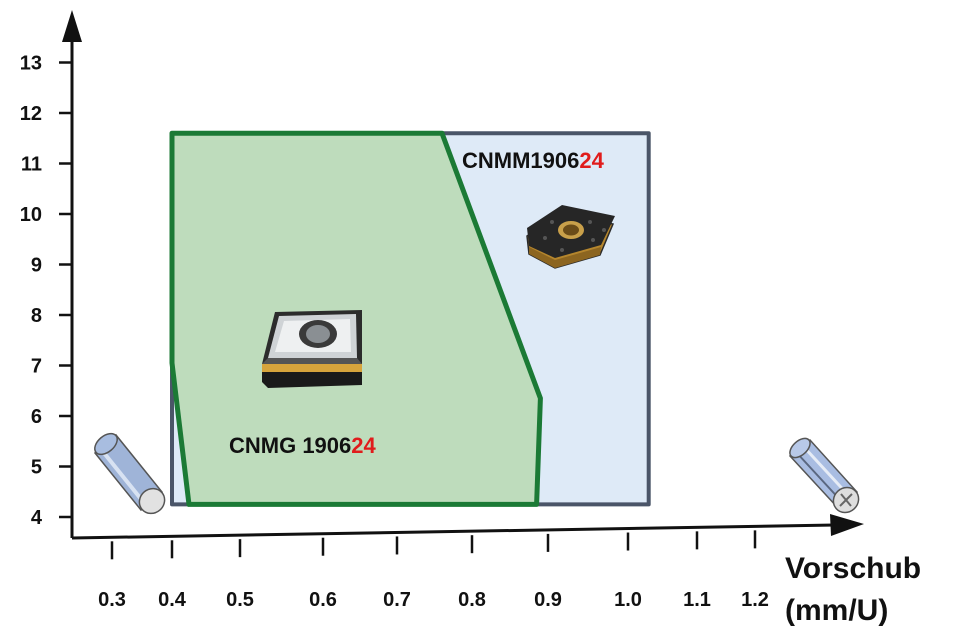  Describe the element at coordinates (290, 445) in the screenshot. I see `cnmg-label-base: CNMG 1906` at that location.